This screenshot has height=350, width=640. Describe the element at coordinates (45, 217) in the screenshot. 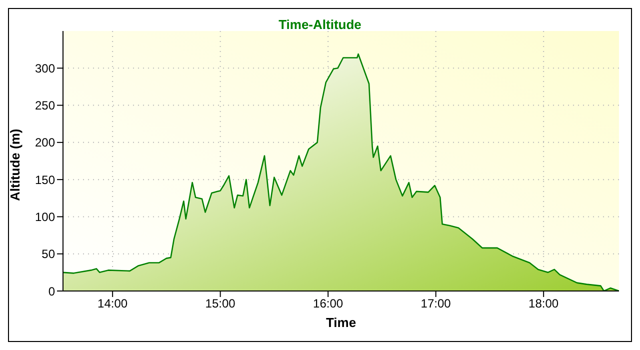

I see `y-tick-label: 100` at that location.